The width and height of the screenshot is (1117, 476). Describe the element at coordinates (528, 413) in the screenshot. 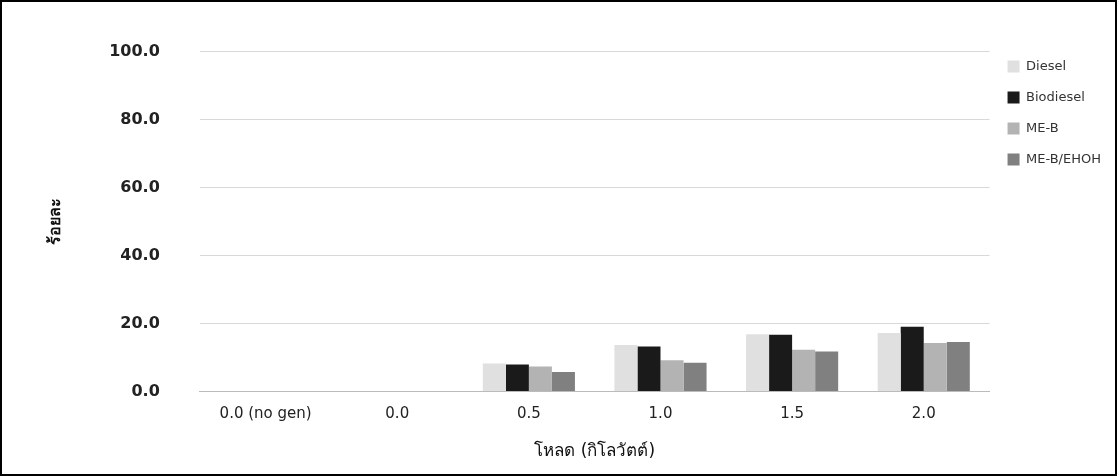

I see `x-tick-label: 0.5` at that location.